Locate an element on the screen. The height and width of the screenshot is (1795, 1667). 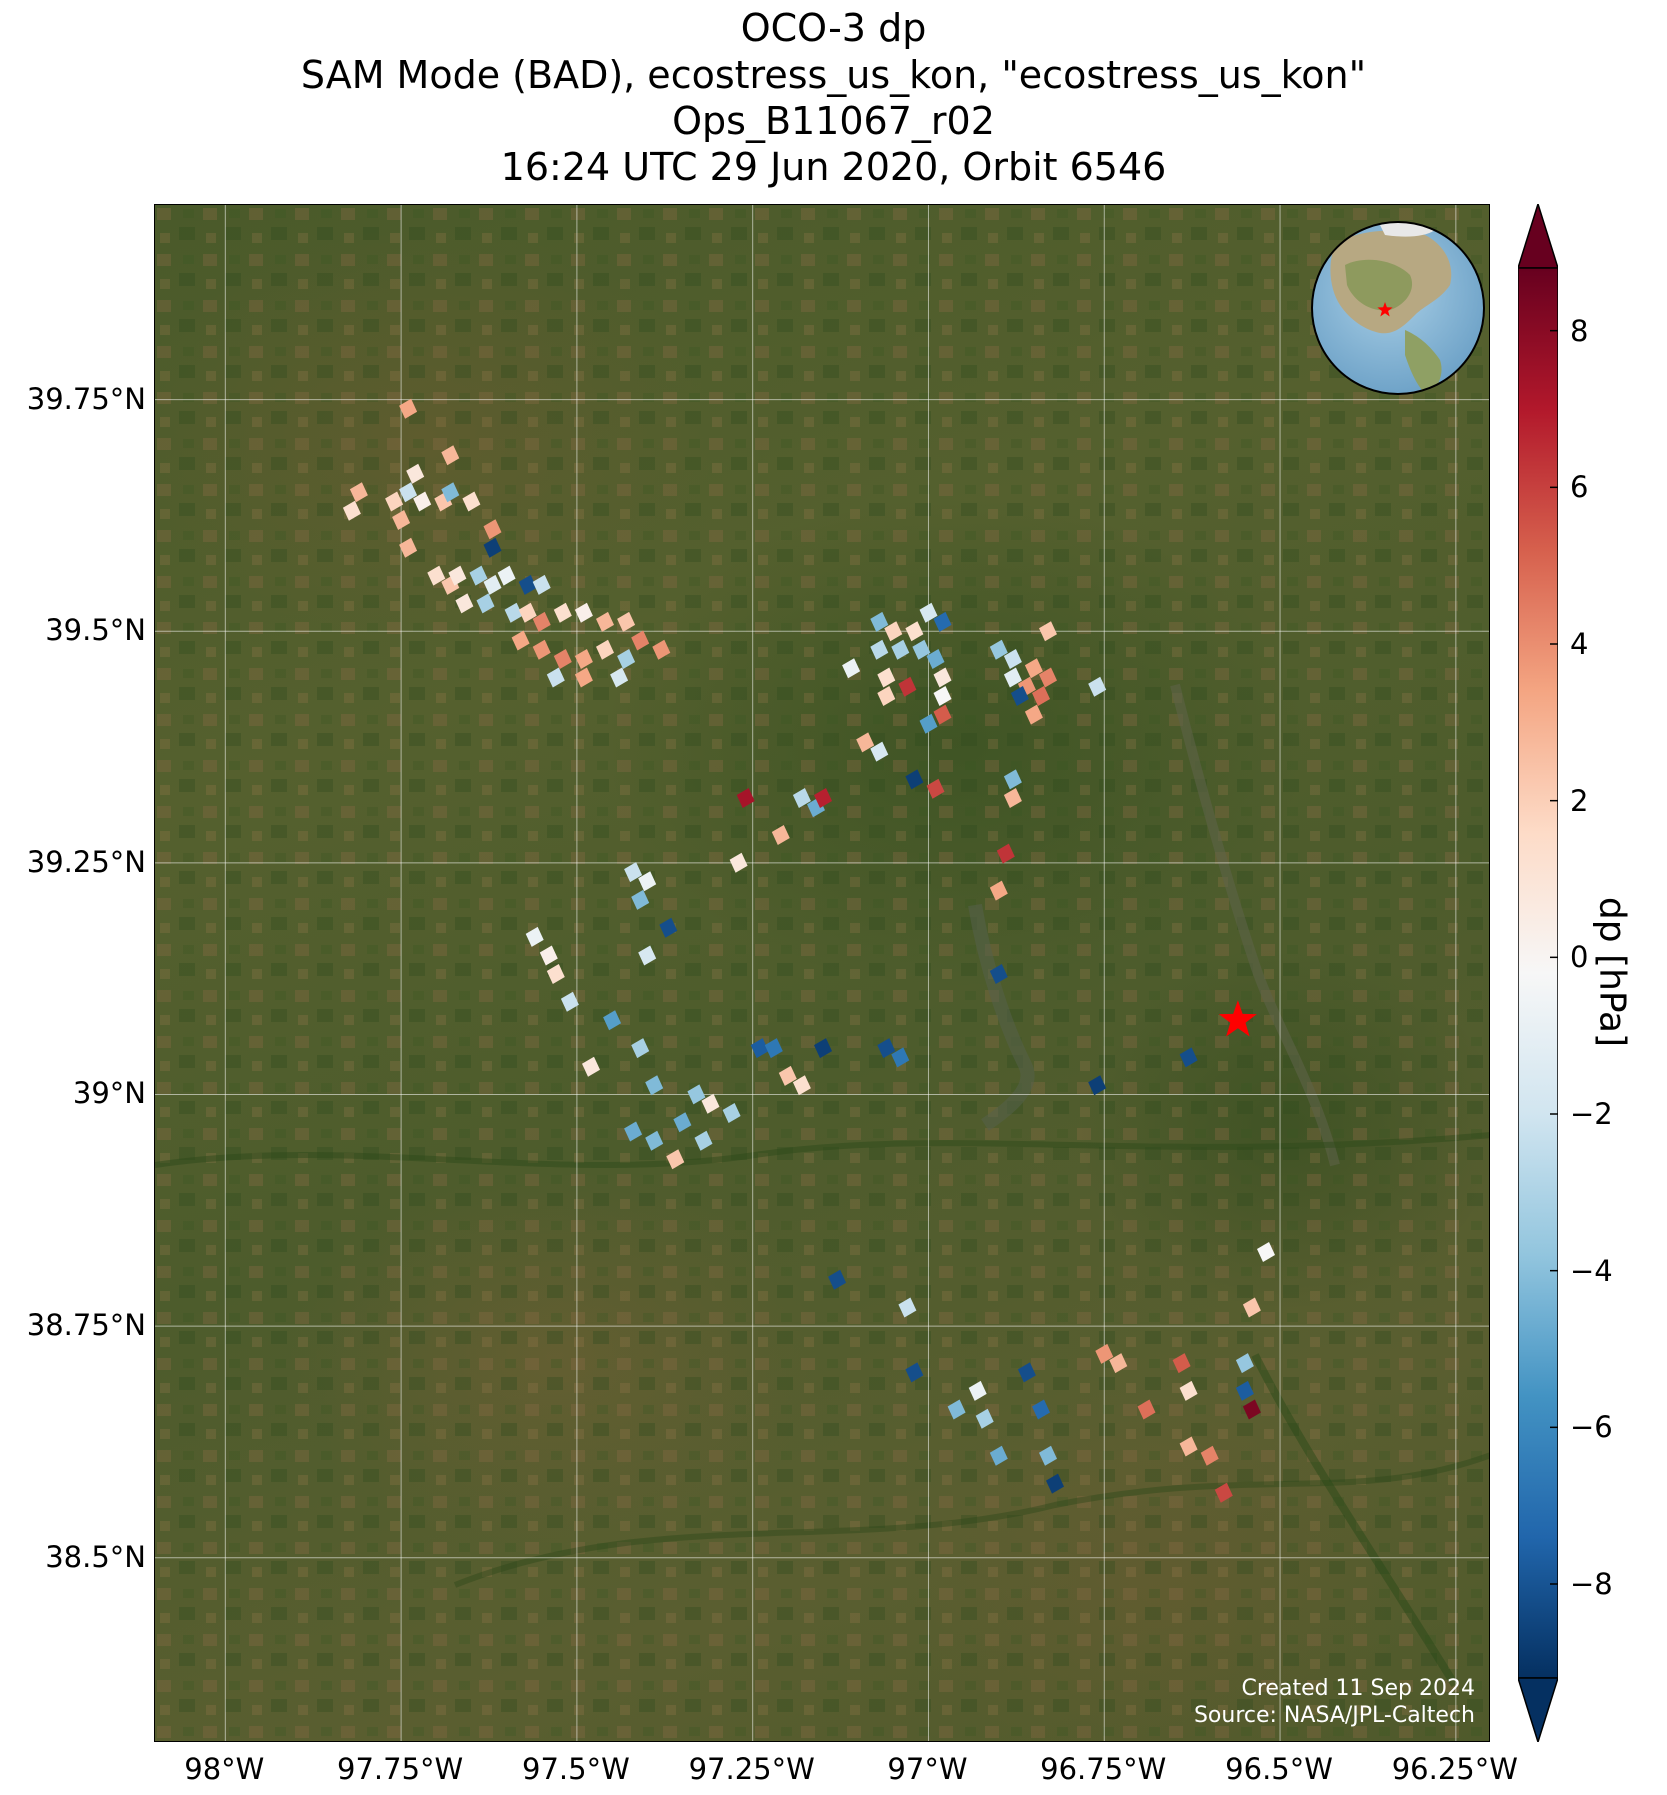
target-site-star-icon is located at coordinates (1237, 1018).